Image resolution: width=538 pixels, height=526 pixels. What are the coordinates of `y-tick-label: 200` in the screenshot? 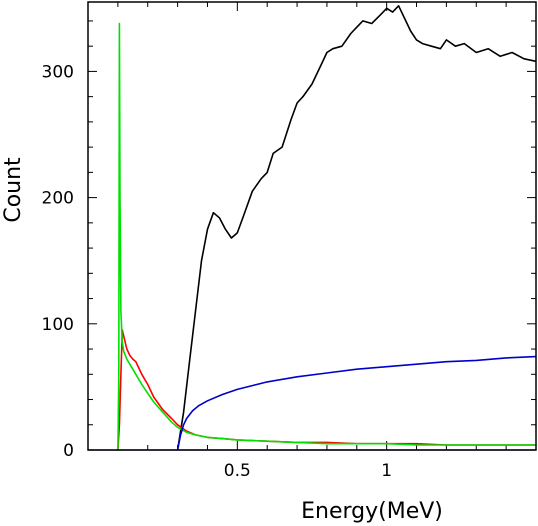 It's located at (58, 199).